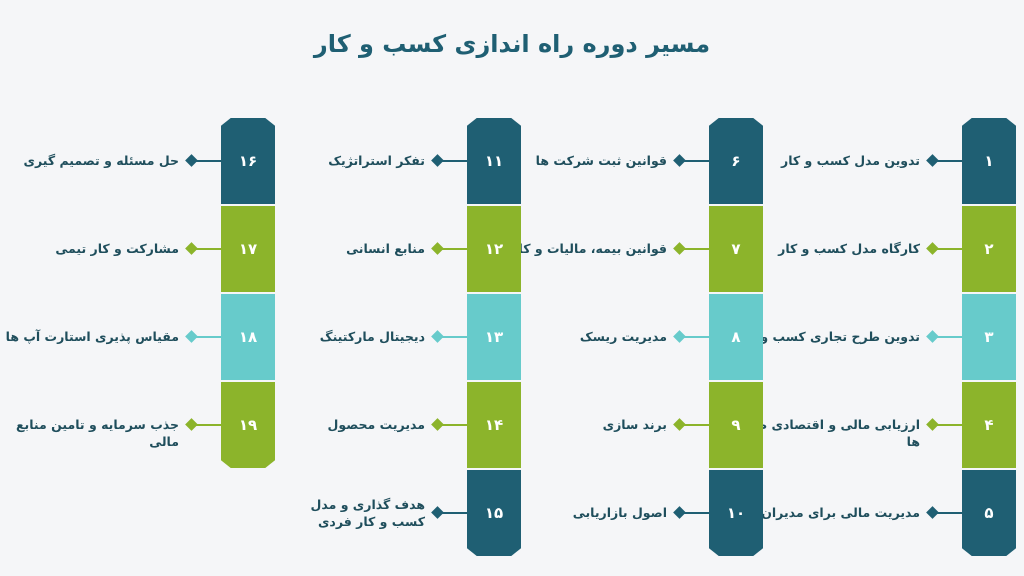 This screenshot has width=1024, height=576. What do you see at coordinates (494, 161) in the screenshot?
I see `step-number-badge: ۱۱` at bounding box center [494, 161].